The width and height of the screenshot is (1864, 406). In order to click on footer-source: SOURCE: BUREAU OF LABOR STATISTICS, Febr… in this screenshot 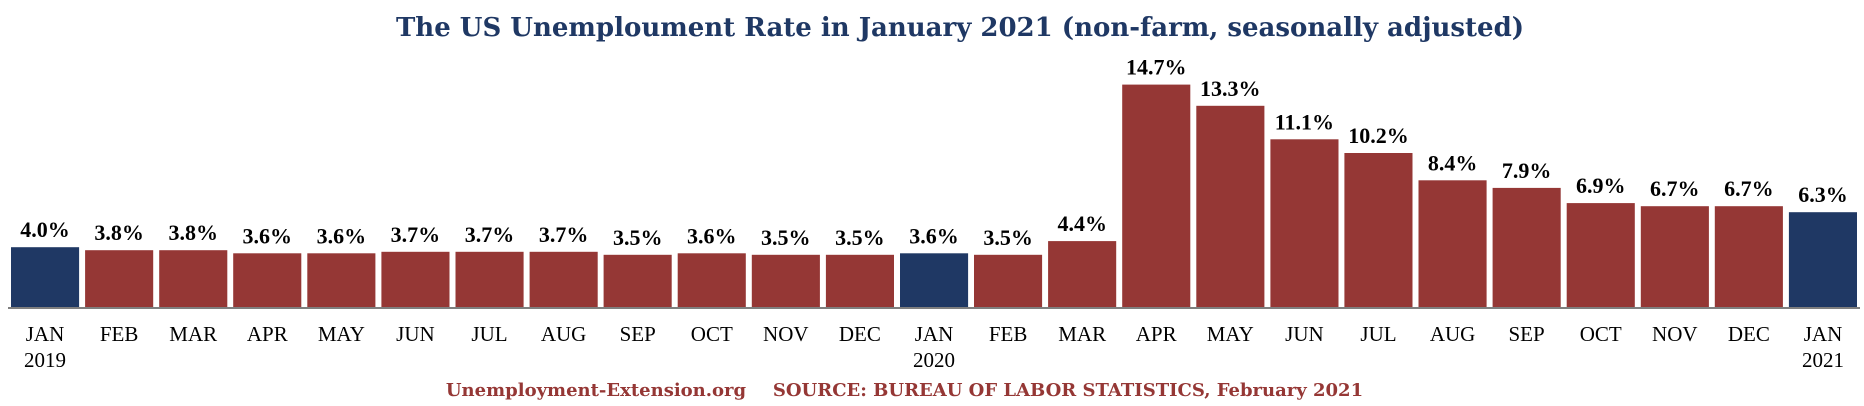, I will do `click(1068, 390)`.